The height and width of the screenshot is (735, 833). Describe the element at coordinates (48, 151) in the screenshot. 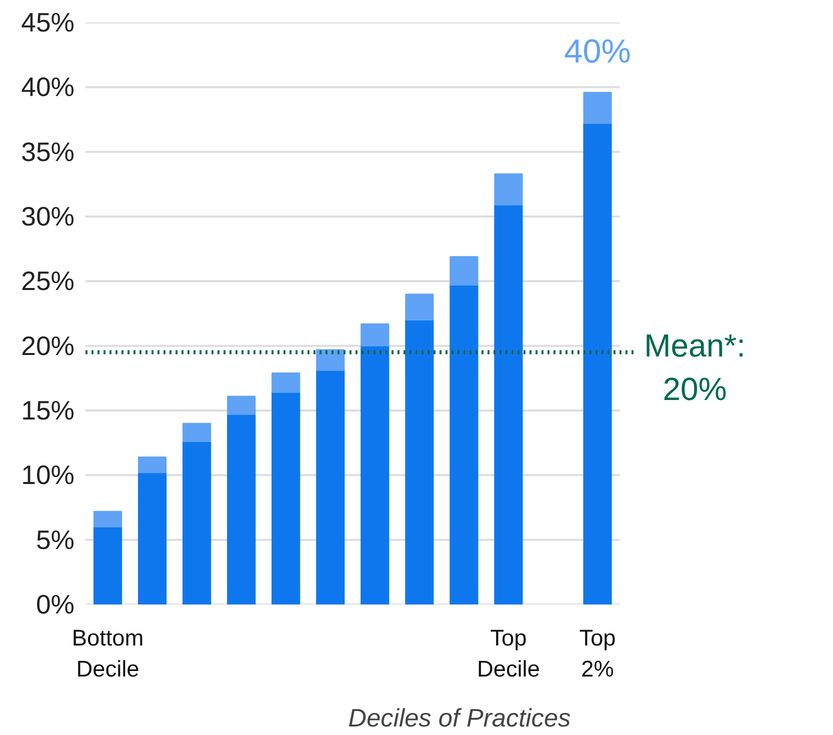

I see `y-tick-label: 35%` at that location.